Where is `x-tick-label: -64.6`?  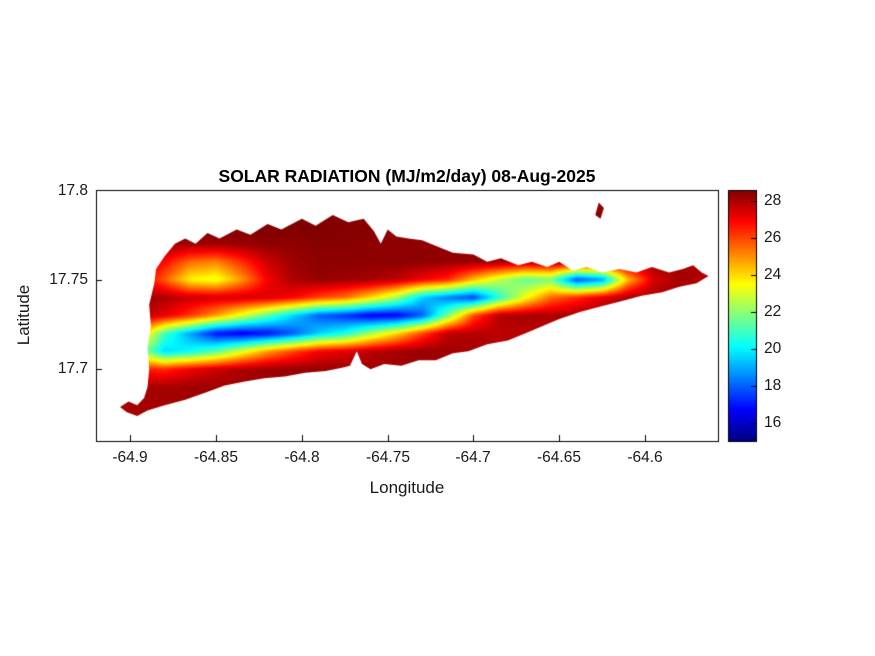
x-tick-label: -64.6 is located at coordinates (645, 457).